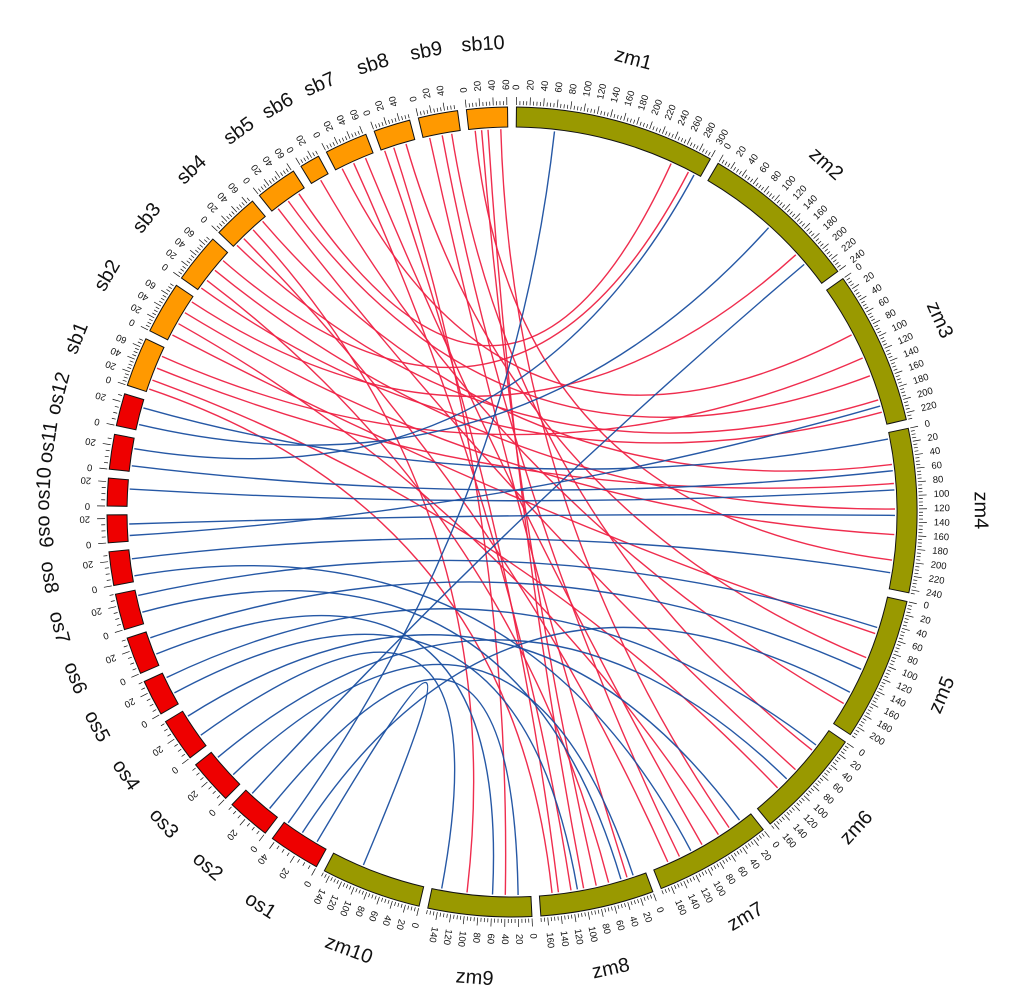 This screenshot has width=1024, height=1008. What do you see at coordinates (233, 837) in the screenshot?
I see `chromosome-os2: 0 20 os2` at bounding box center [233, 837].